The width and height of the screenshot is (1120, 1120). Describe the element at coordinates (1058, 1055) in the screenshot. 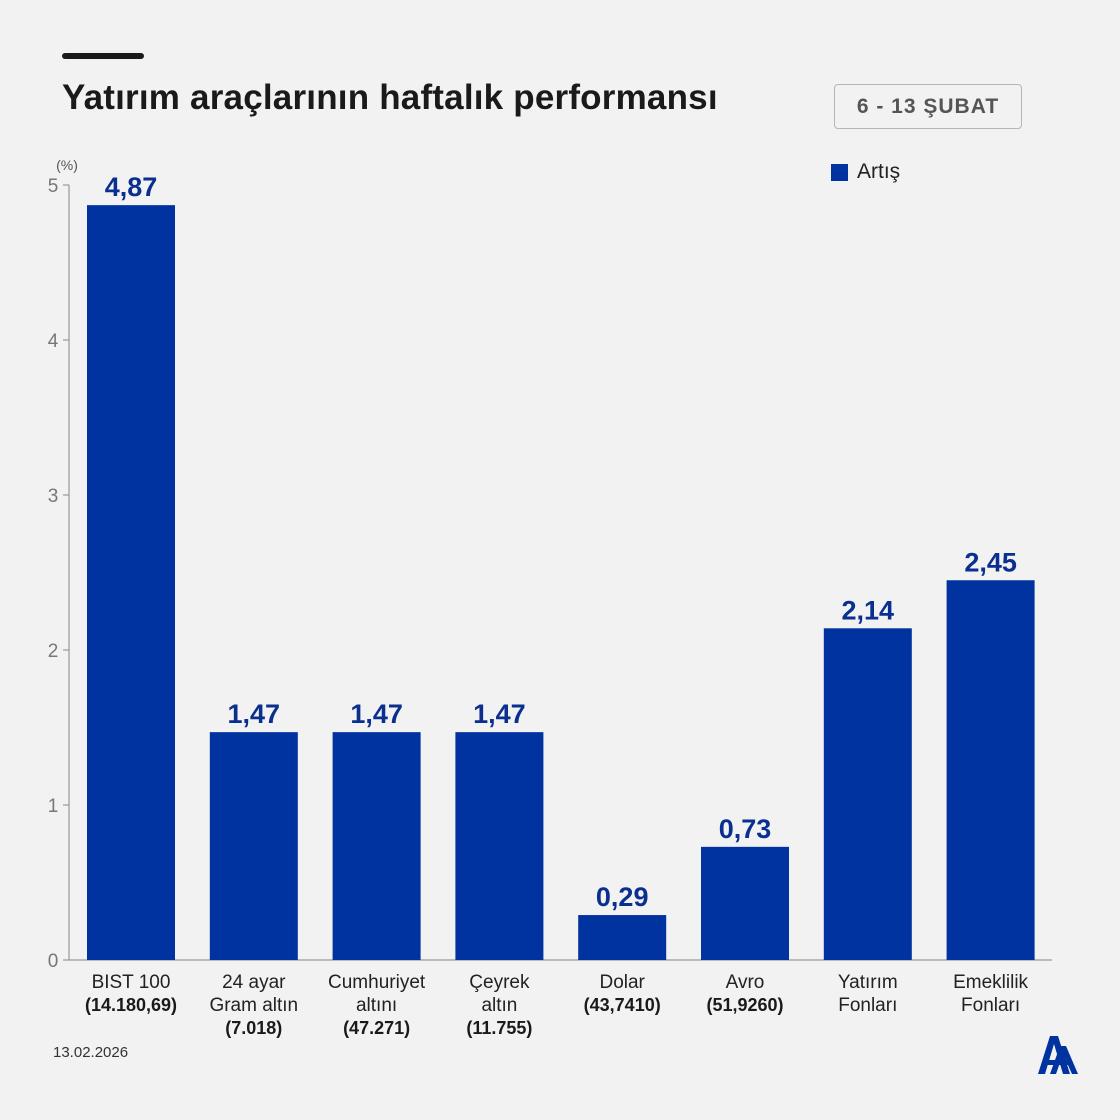

I see `aa-logo-icon` at that location.